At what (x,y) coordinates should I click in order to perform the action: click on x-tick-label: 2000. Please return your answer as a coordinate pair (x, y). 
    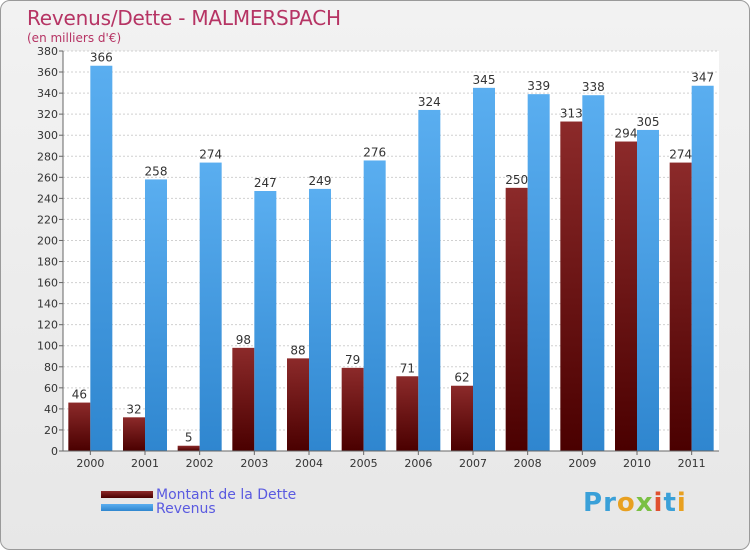
    Looking at the image, I should click on (90, 463).